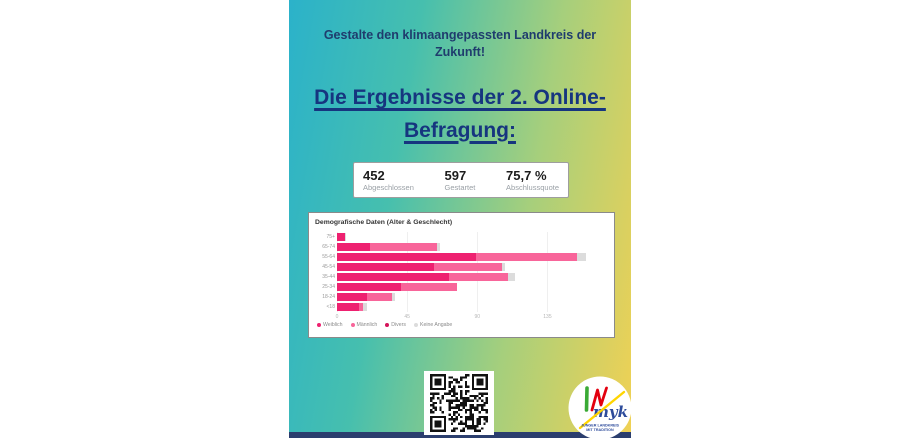 The height and width of the screenshot is (438, 920). Describe the element at coordinates (436, 325) in the screenshot. I see `legend-label: Keine Angabe` at that location.